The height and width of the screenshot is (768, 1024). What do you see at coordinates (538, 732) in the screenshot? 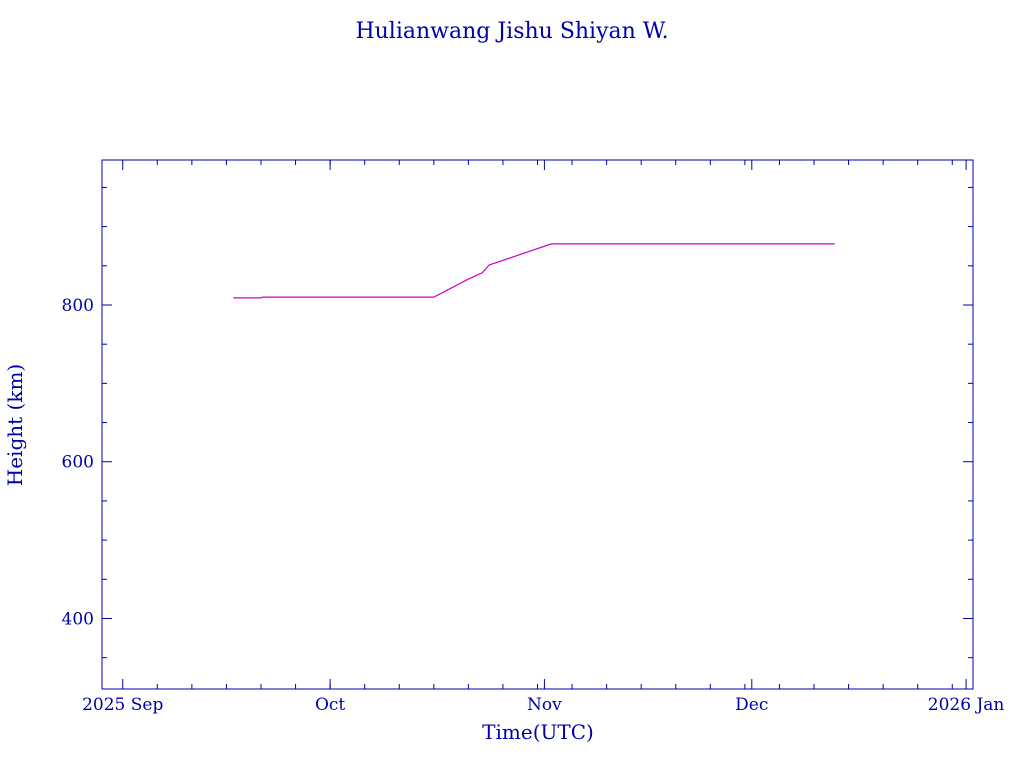
I see `x-axis-label: Time(UTC)` at bounding box center [538, 732].